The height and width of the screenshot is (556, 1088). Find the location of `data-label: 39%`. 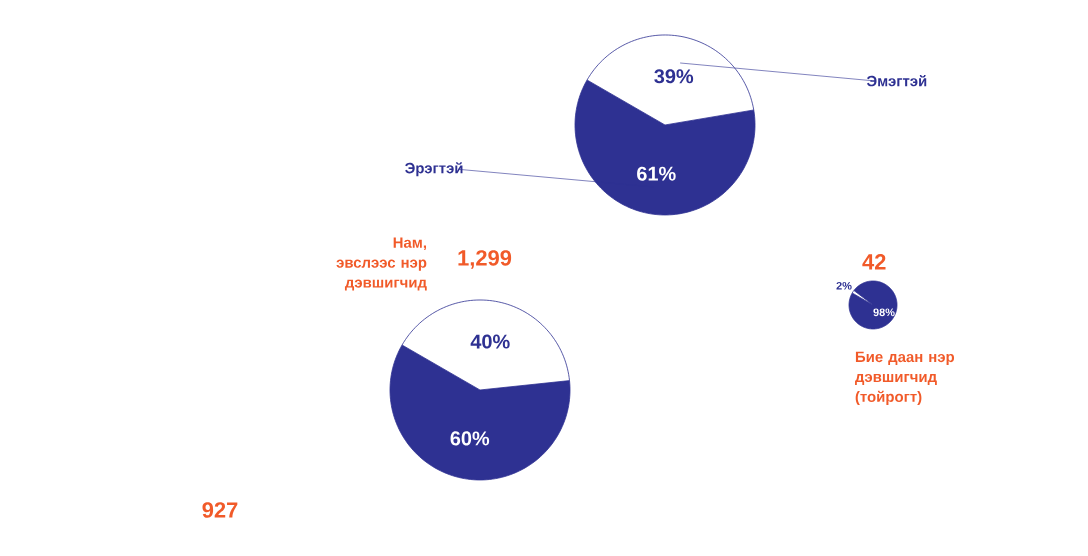

data-label: 39% is located at coordinates (674, 76).